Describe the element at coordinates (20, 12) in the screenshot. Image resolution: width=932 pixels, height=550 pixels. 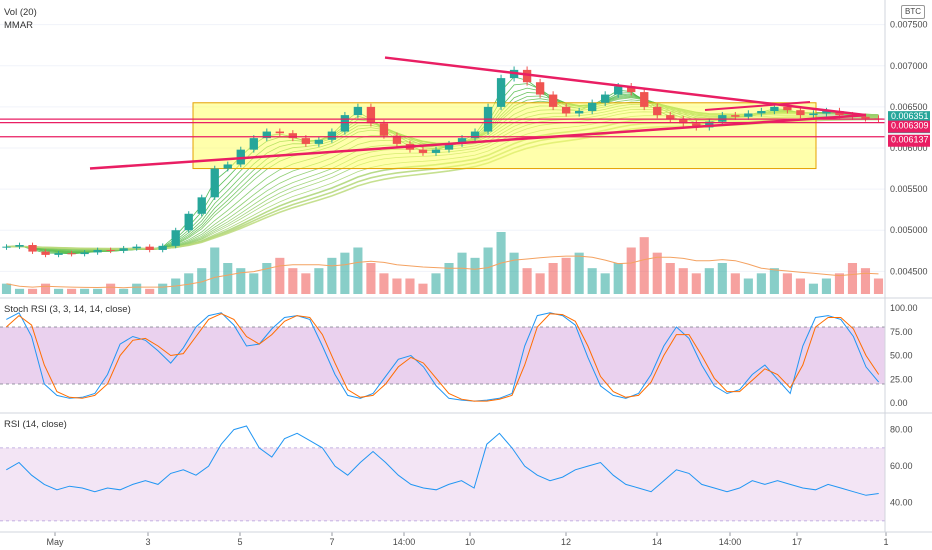
I see `vol-indicator-label: Vol (20)` at that location.